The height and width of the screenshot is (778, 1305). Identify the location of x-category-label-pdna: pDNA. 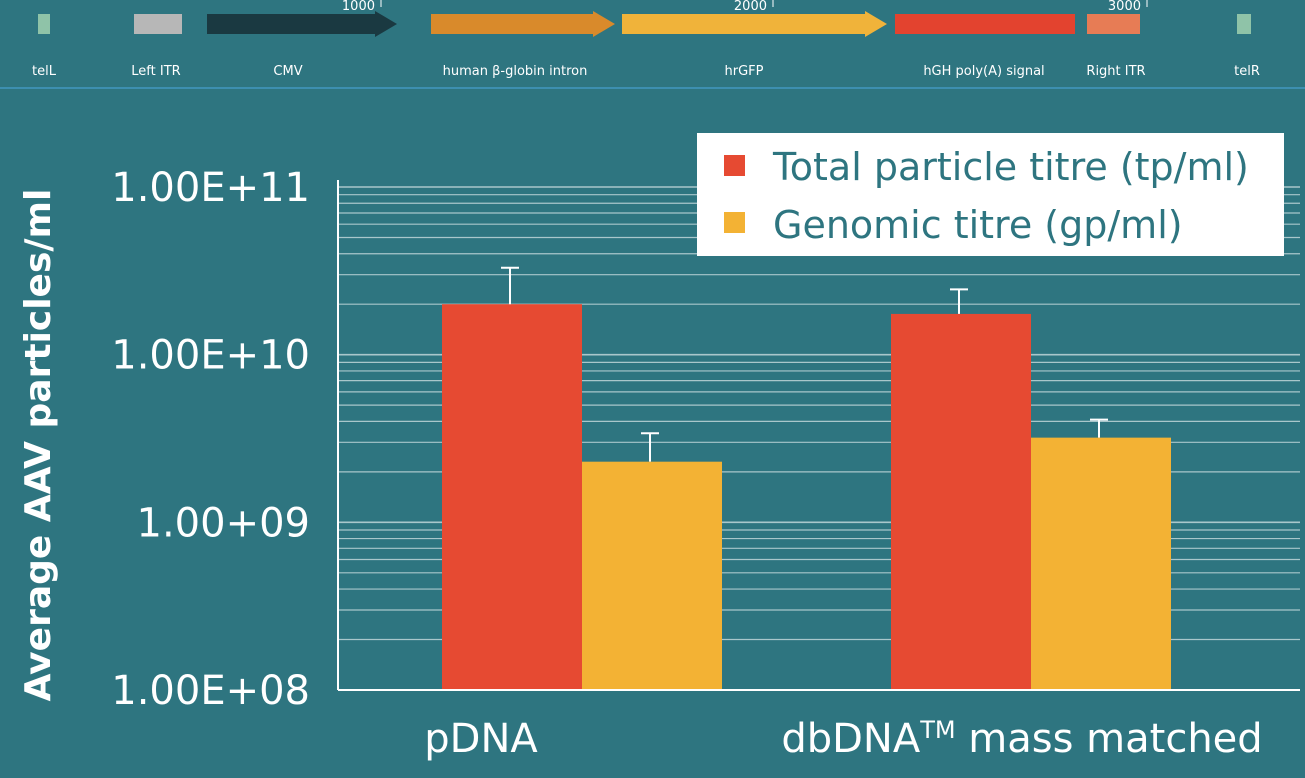
(481, 739).